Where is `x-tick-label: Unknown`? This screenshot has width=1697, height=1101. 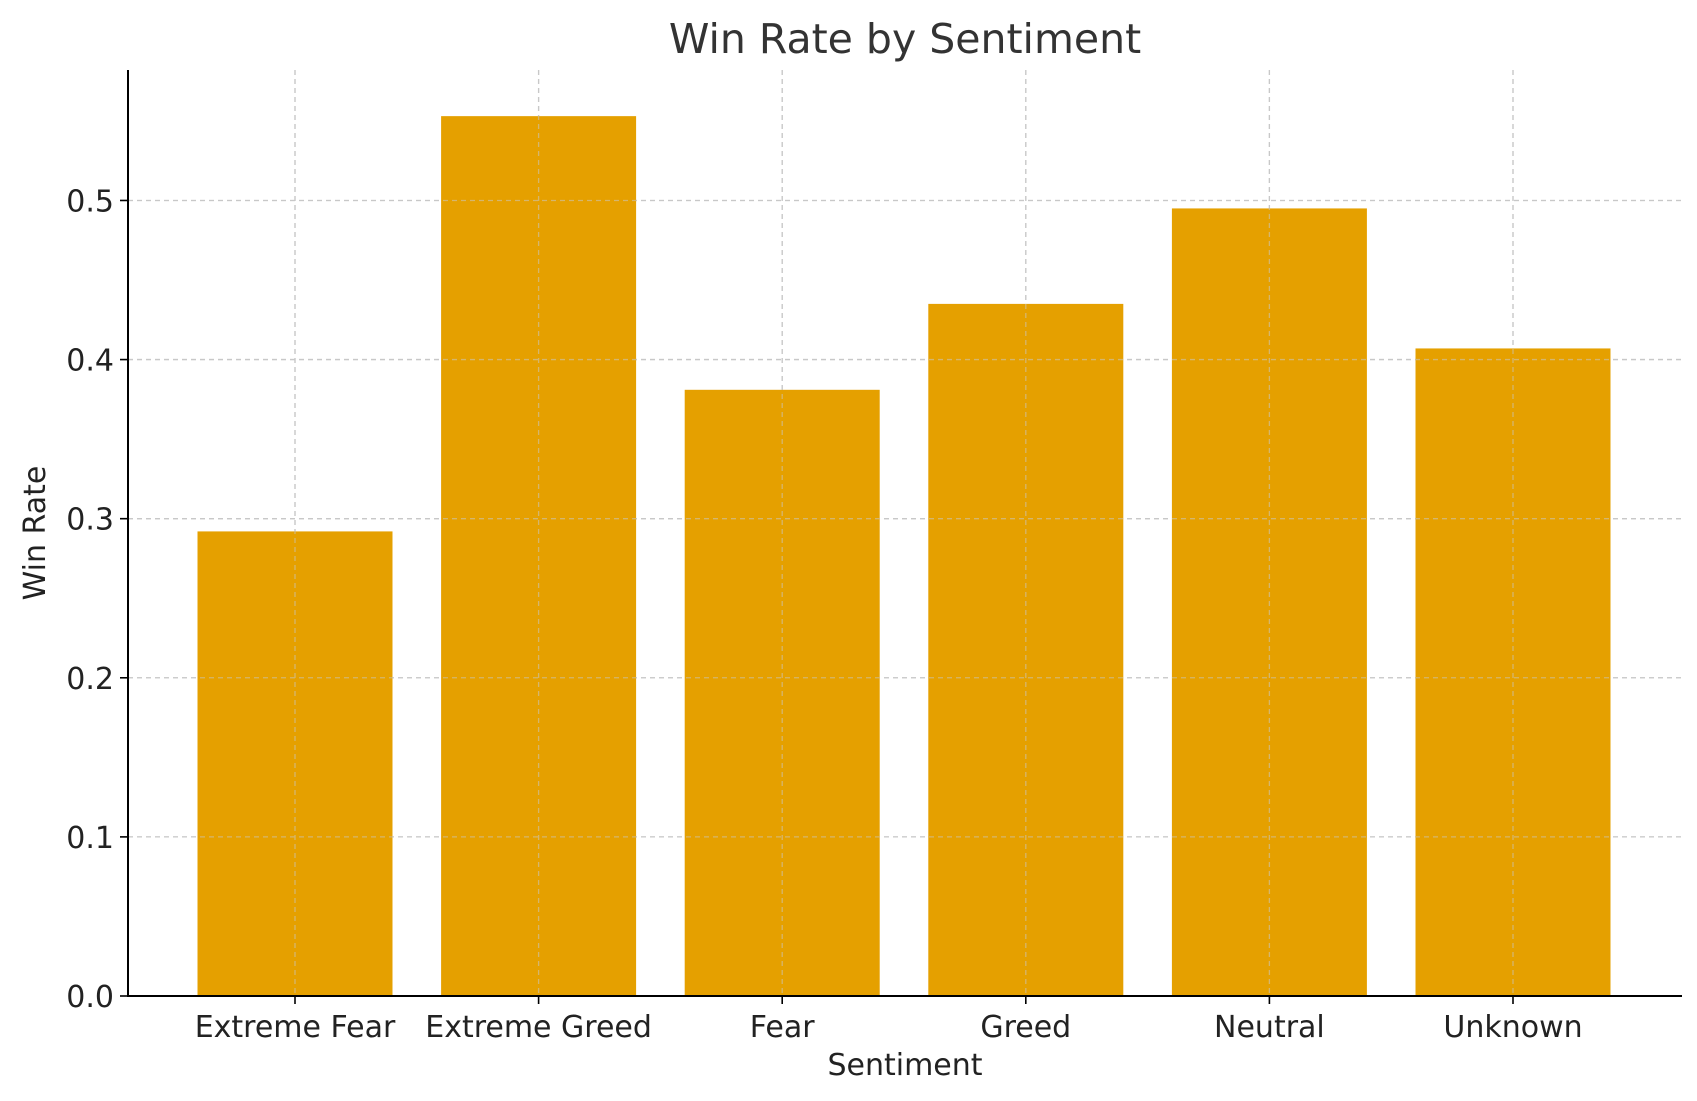 x-tick-label: Unknown is located at coordinates (1512, 1027).